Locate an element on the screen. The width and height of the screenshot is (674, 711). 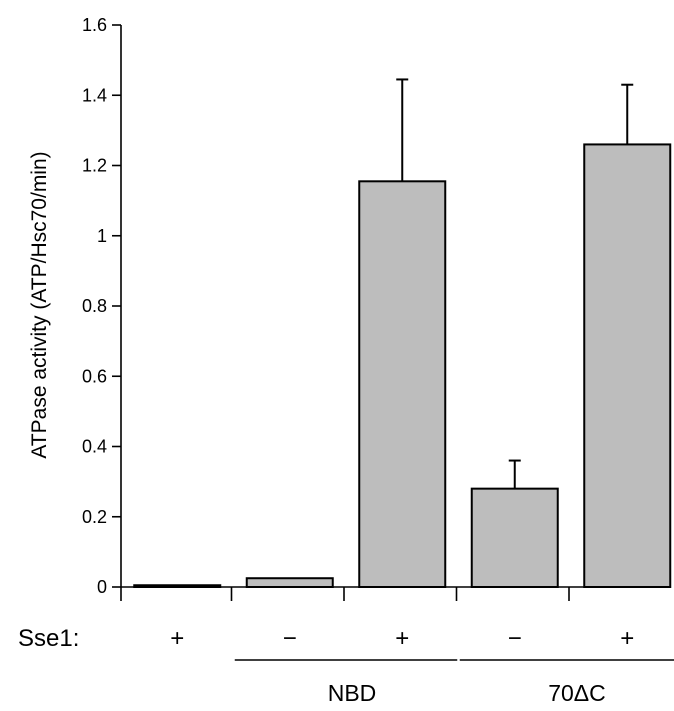
y-tick-label: 1.2 is located at coordinates (94, 166).